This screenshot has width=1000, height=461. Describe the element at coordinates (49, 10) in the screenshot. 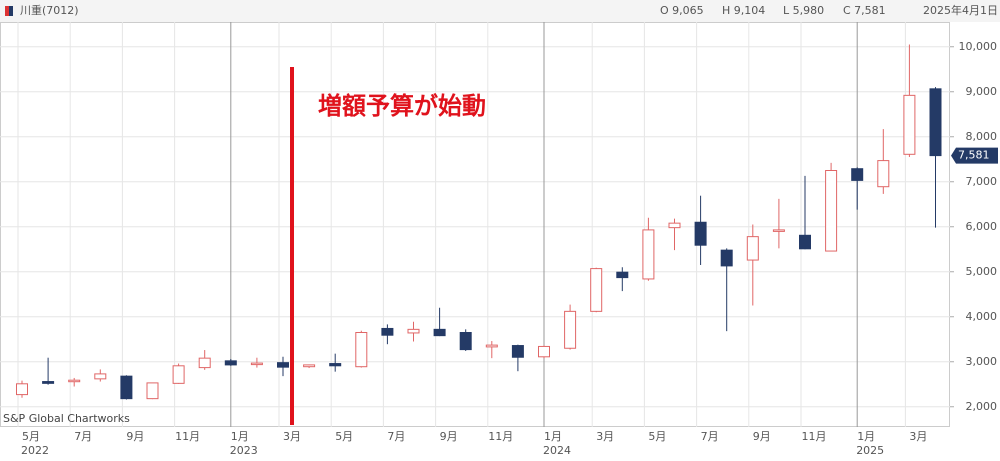

I see `symbol: 川重(7012)` at that location.